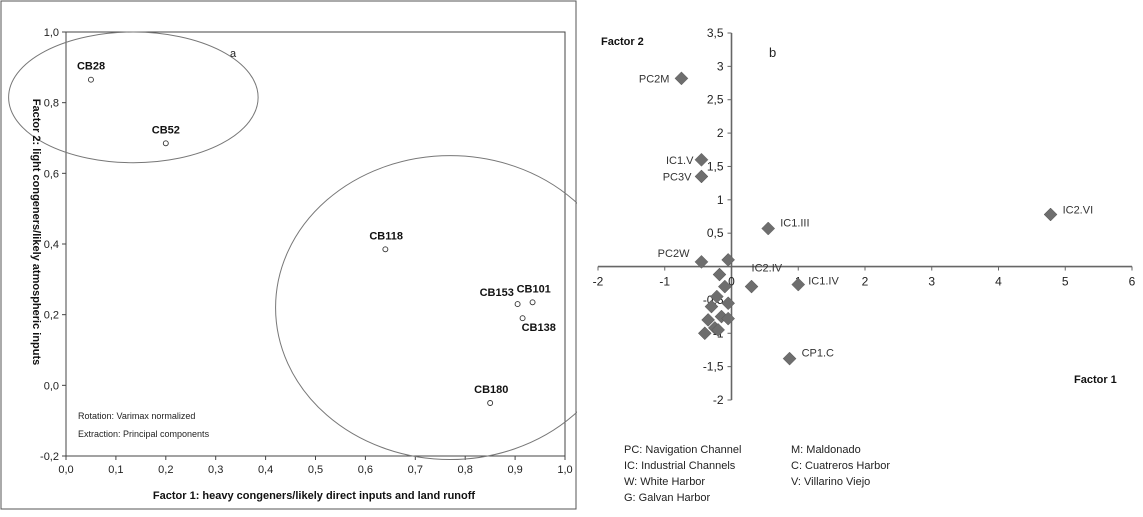  I want to click on point-label: PC2M, so click(654, 79).